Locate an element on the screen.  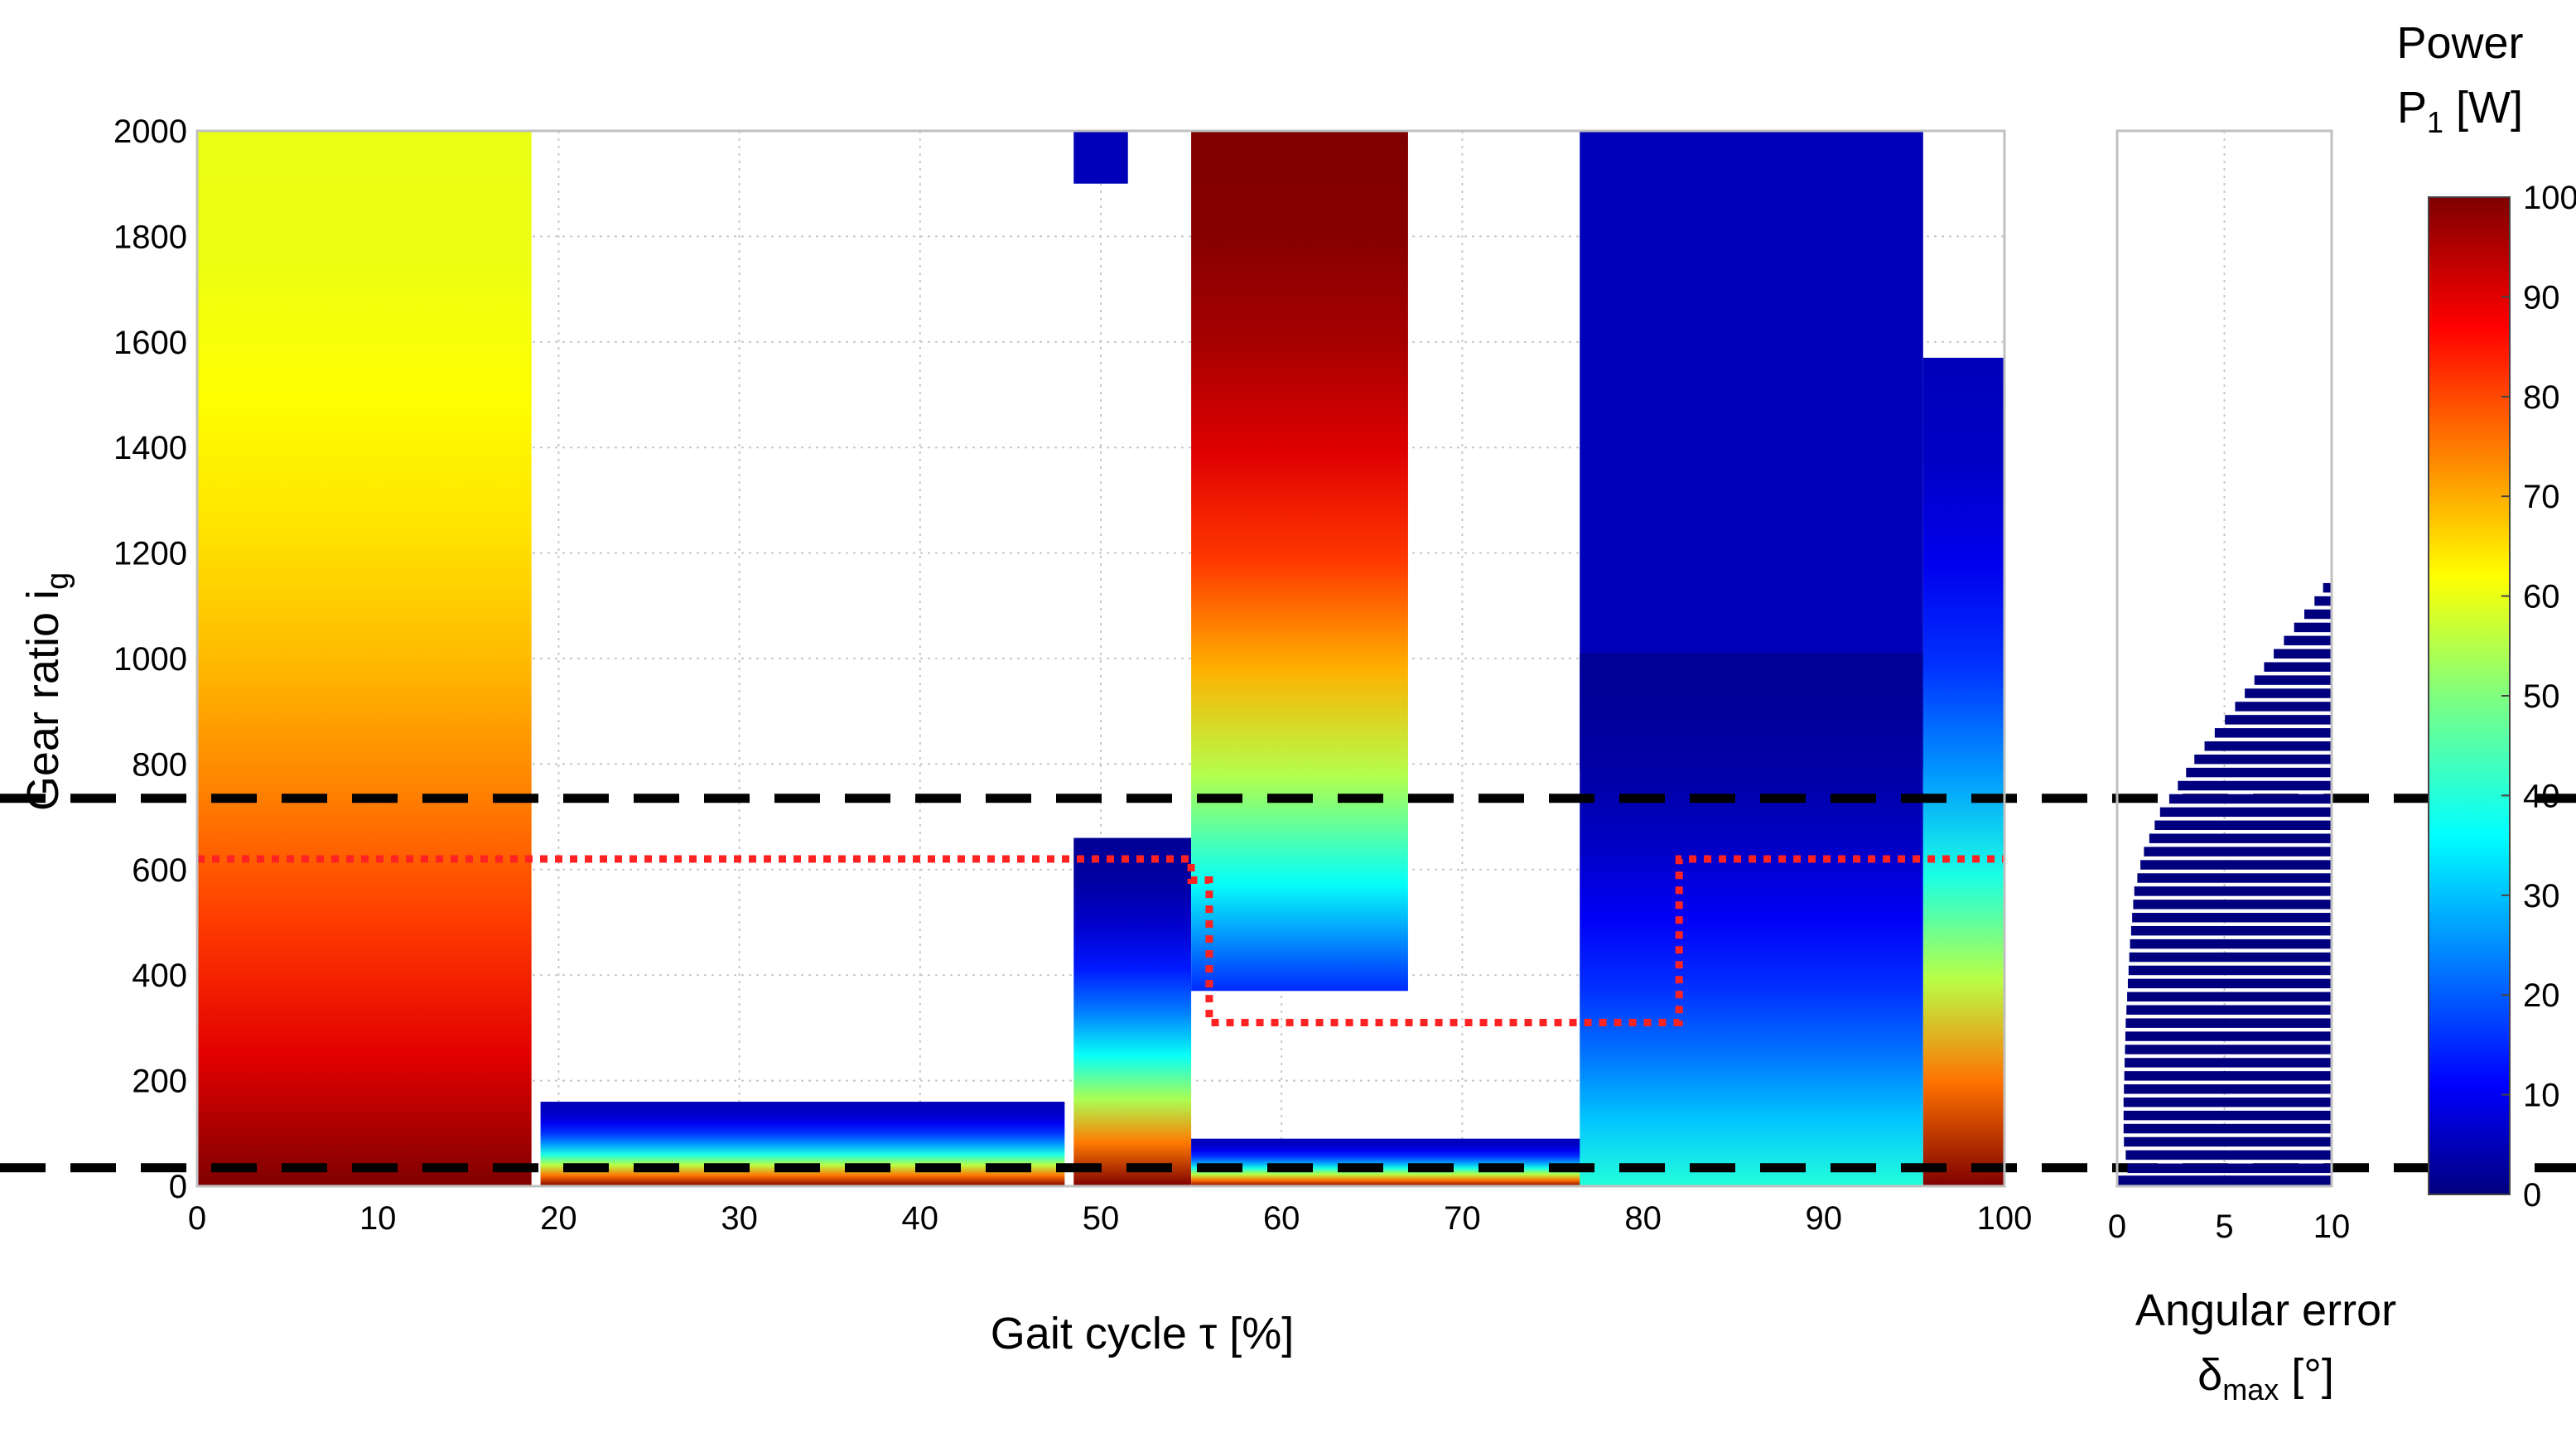
angular-error-symbol: δmax [°] is located at coordinates (2265, 1378).